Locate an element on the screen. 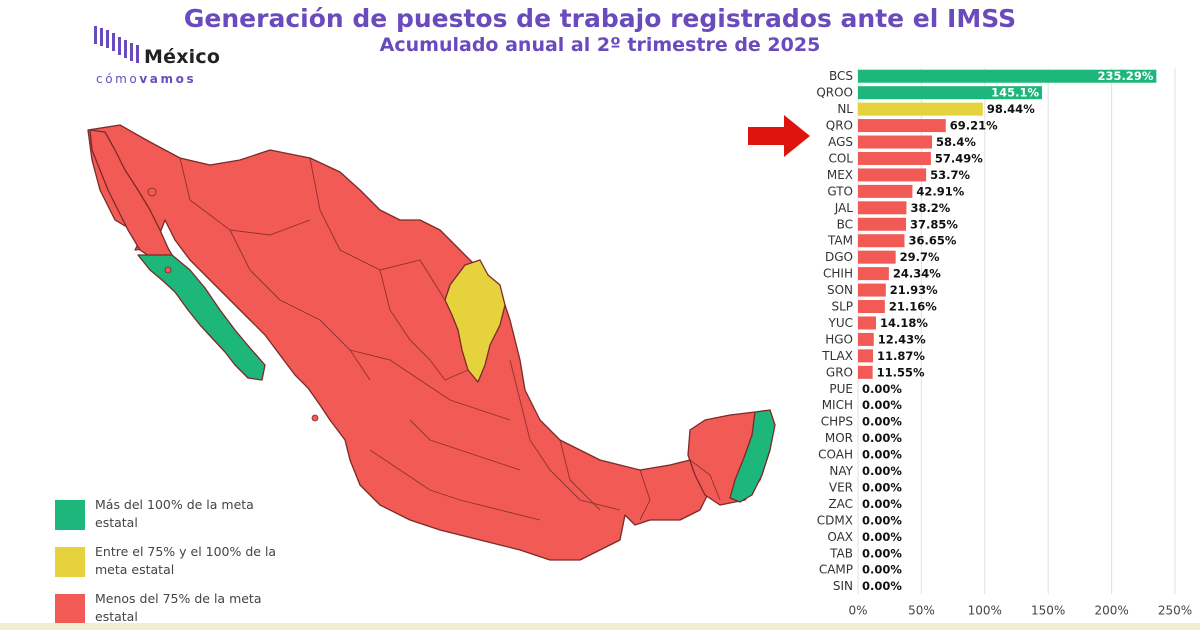 The height and width of the screenshot is (637, 1200). legend-label: Más del 100% de la meta estatal is located at coordinates (174, 513).